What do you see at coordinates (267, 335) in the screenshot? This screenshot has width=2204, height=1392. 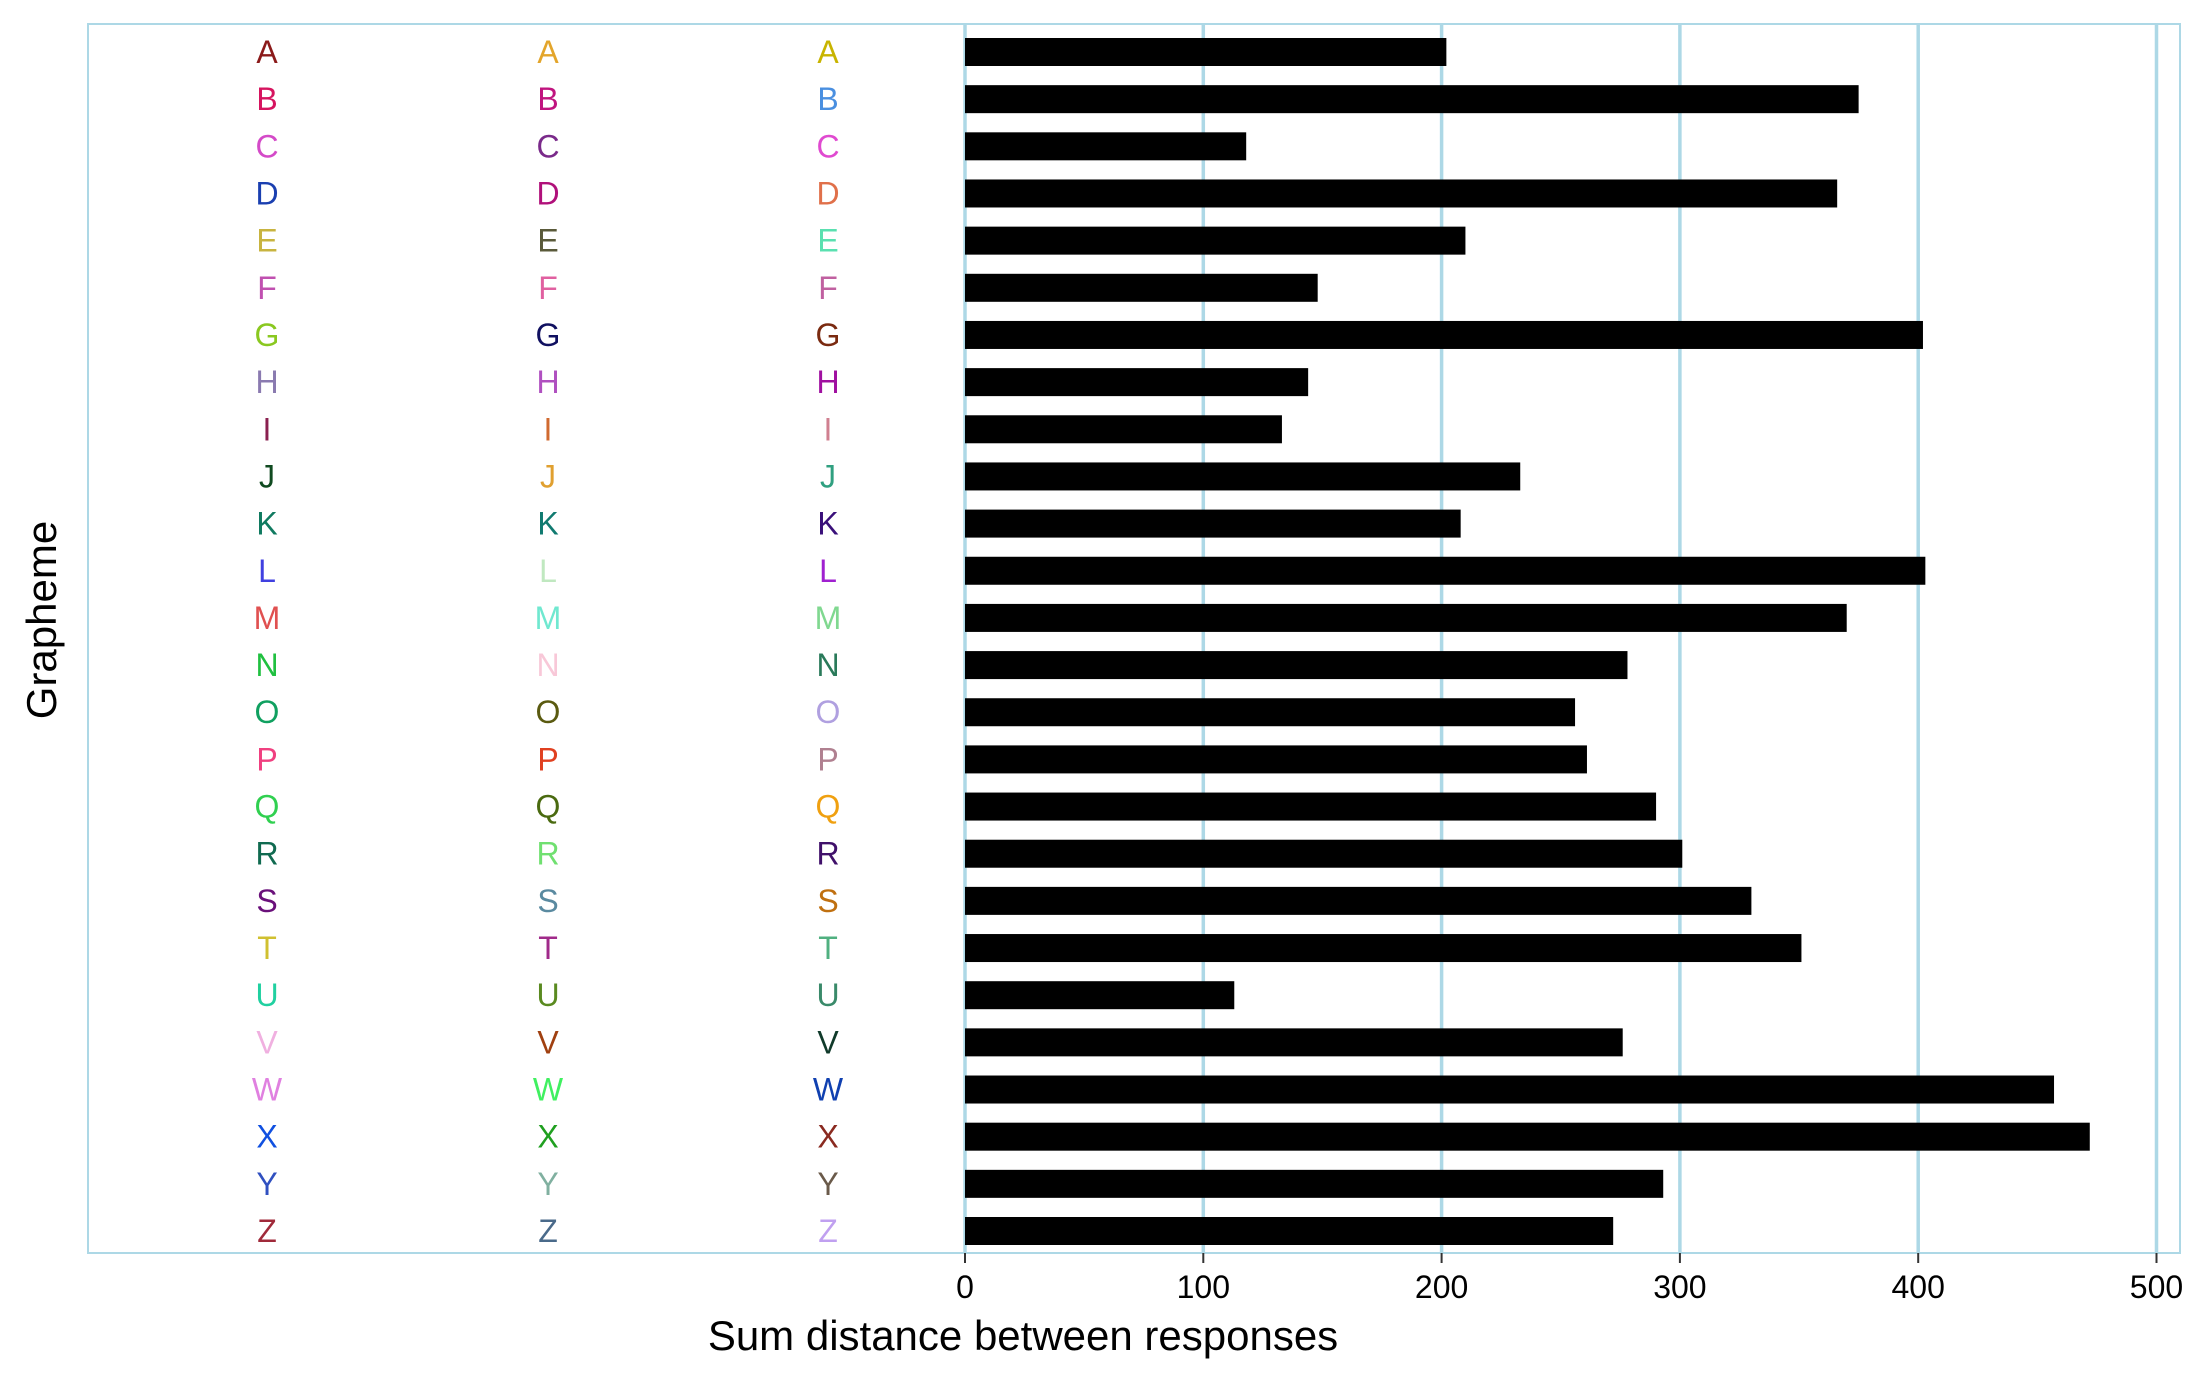 I see `grapheme-G-response-1: G` at bounding box center [267, 335].